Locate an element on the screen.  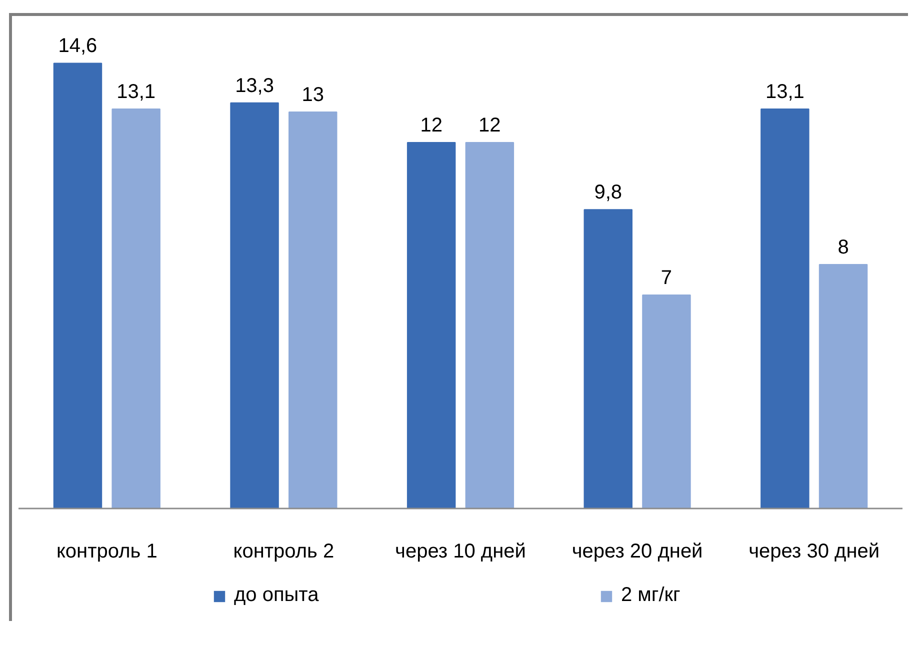
x-tick-label: контроль 2 is located at coordinates (283, 551).